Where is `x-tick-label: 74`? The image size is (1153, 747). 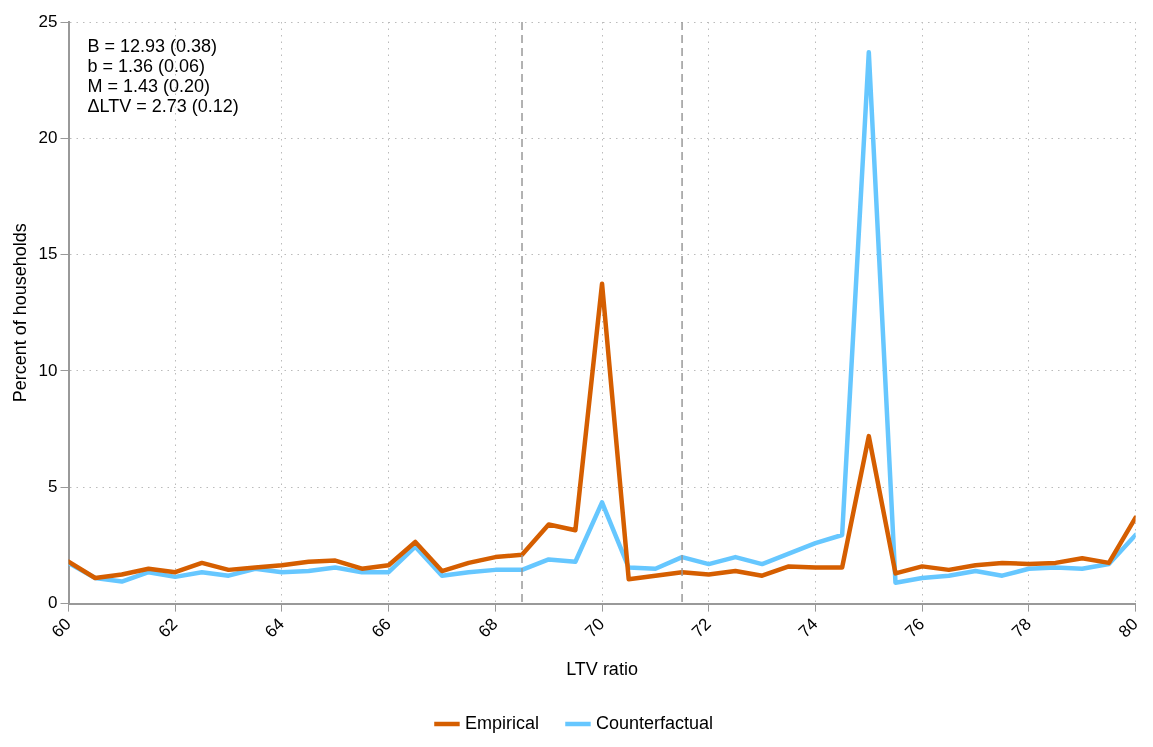 x-tick-label: 74 is located at coordinates (808, 628).